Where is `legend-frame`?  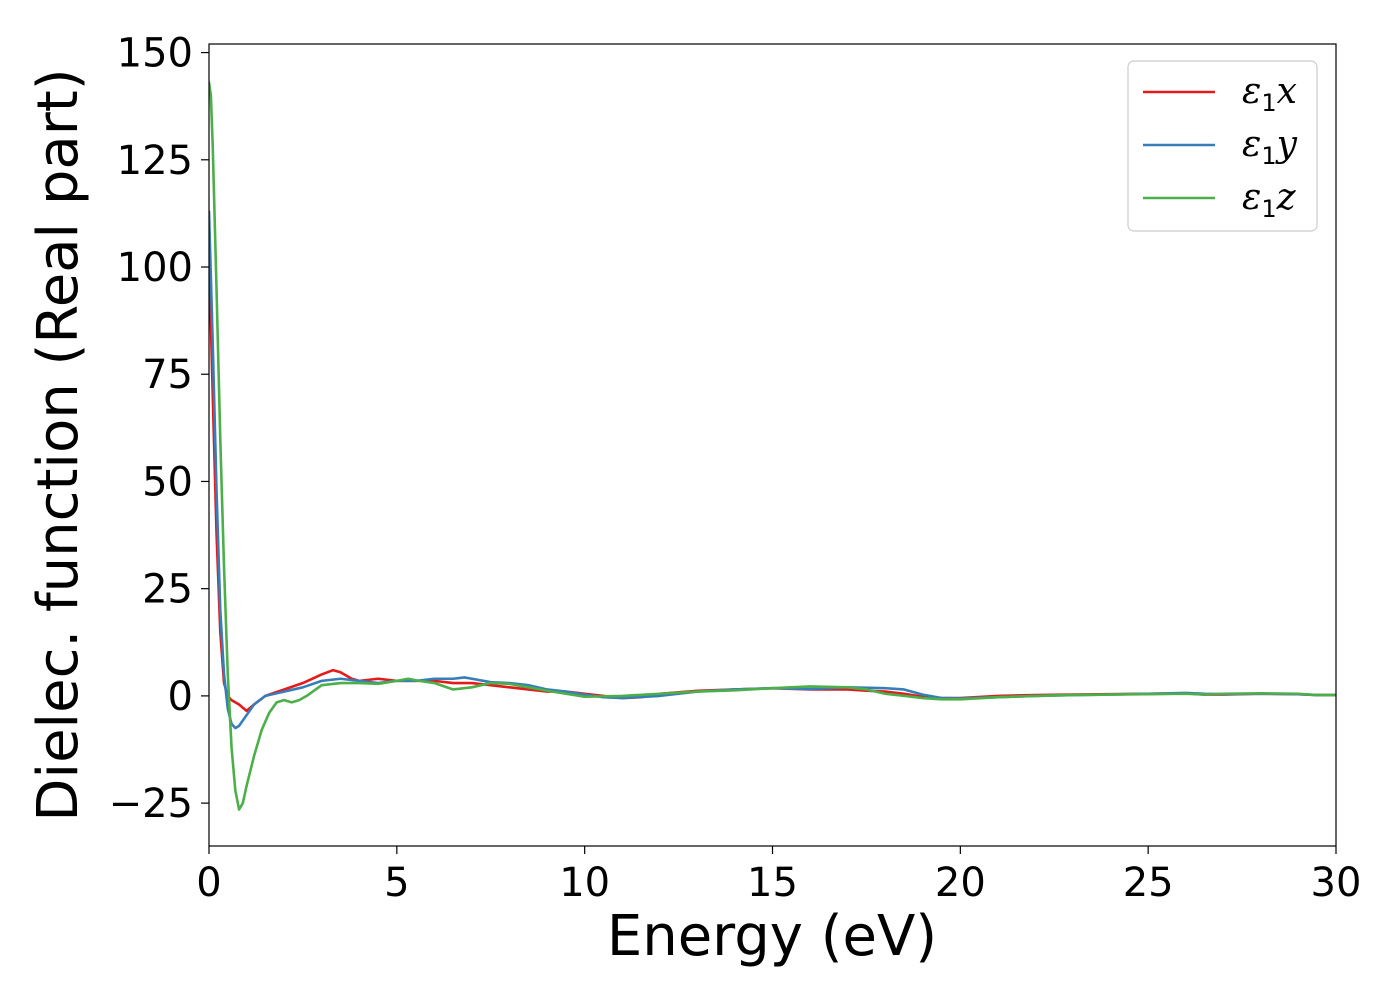 legend-frame is located at coordinates (1222, 146).